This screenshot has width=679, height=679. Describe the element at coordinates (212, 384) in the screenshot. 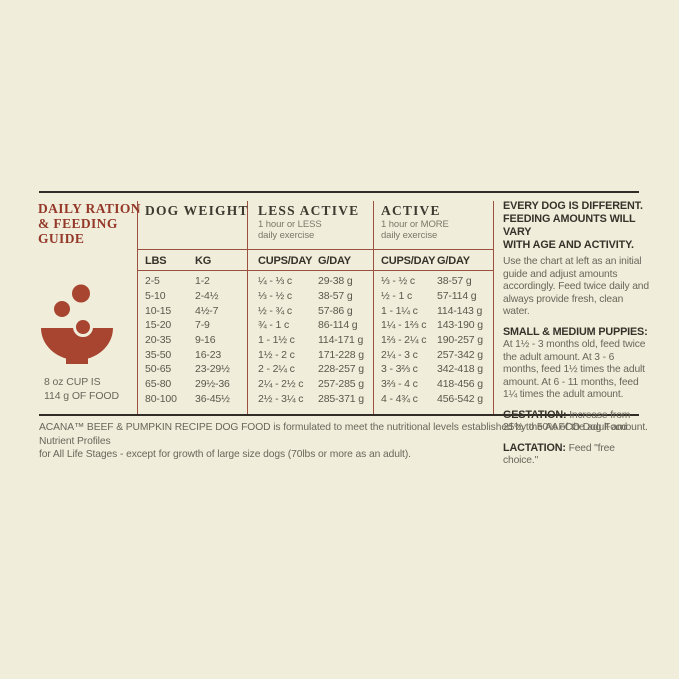

I see `table-cell: 29½-36` at that location.